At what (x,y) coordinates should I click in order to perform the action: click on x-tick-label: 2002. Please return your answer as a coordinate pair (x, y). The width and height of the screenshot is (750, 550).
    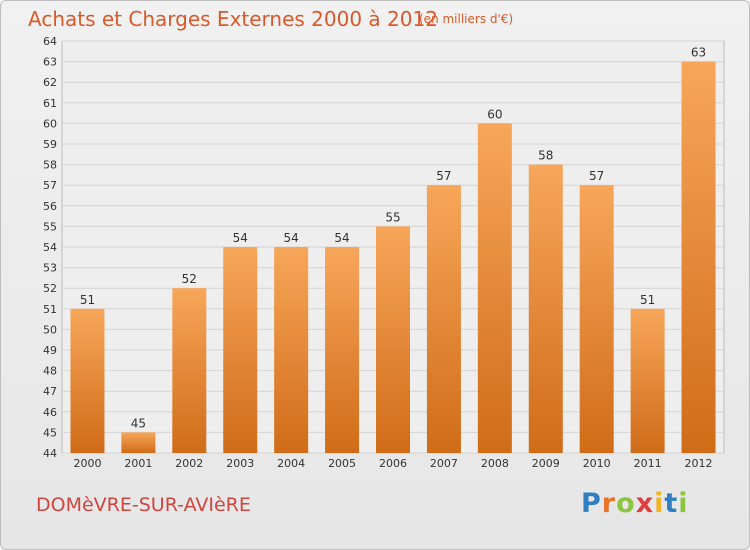
    Looking at the image, I should click on (189, 463).